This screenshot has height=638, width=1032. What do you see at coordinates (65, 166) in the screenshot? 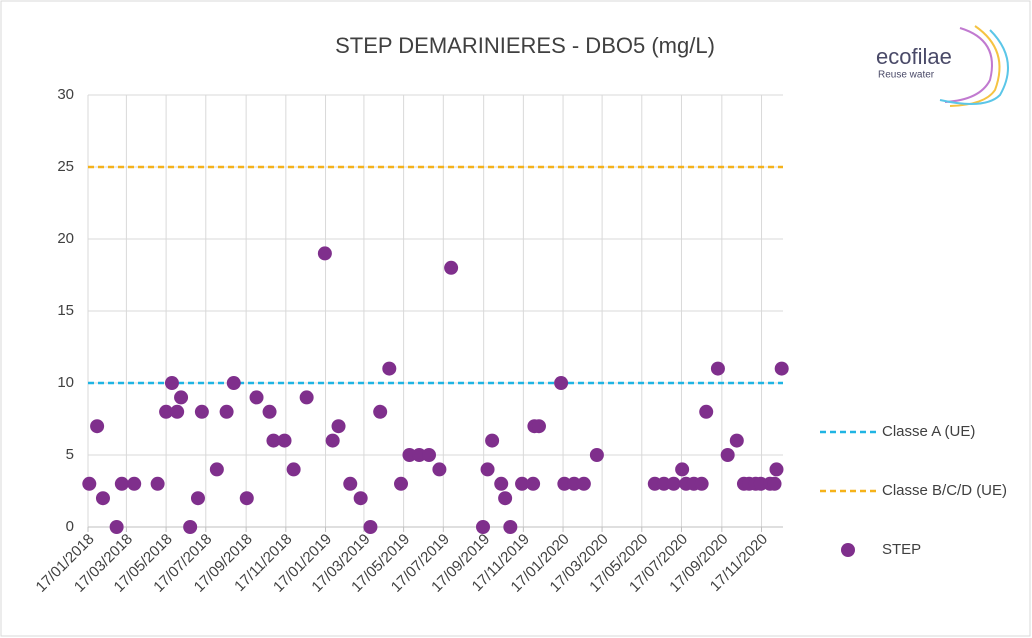
I see `y-tick-label: 25` at bounding box center [65, 166].